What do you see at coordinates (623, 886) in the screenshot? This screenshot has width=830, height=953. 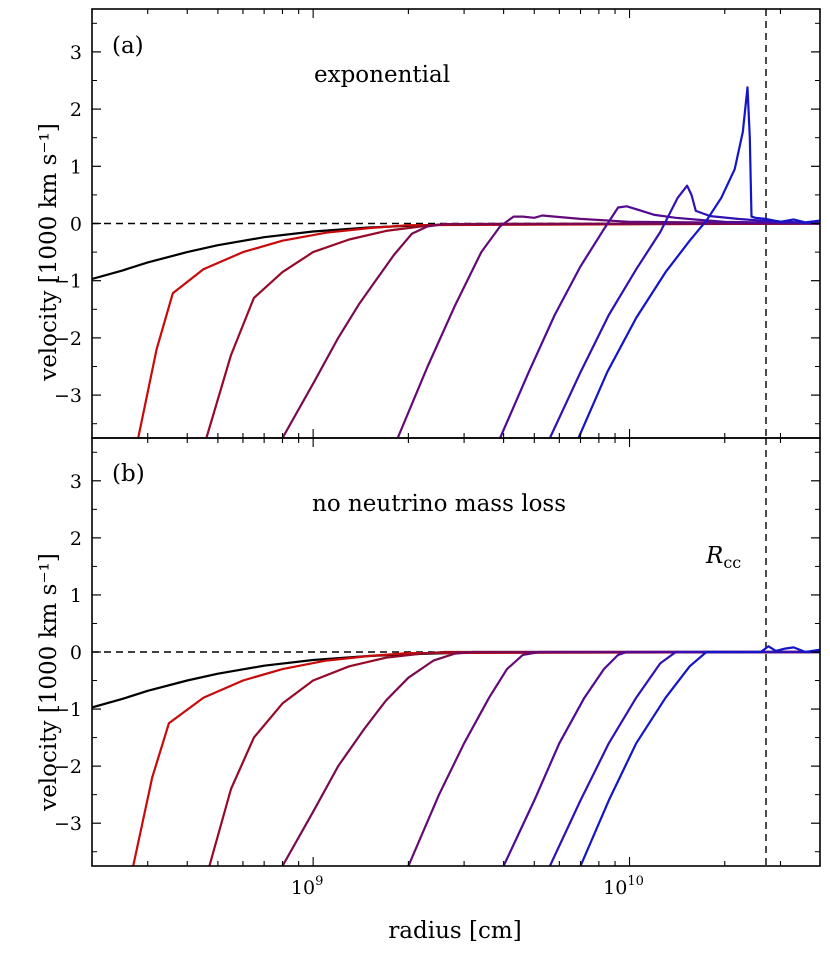 I see `x-tick-label: 1010` at bounding box center [623, 886].